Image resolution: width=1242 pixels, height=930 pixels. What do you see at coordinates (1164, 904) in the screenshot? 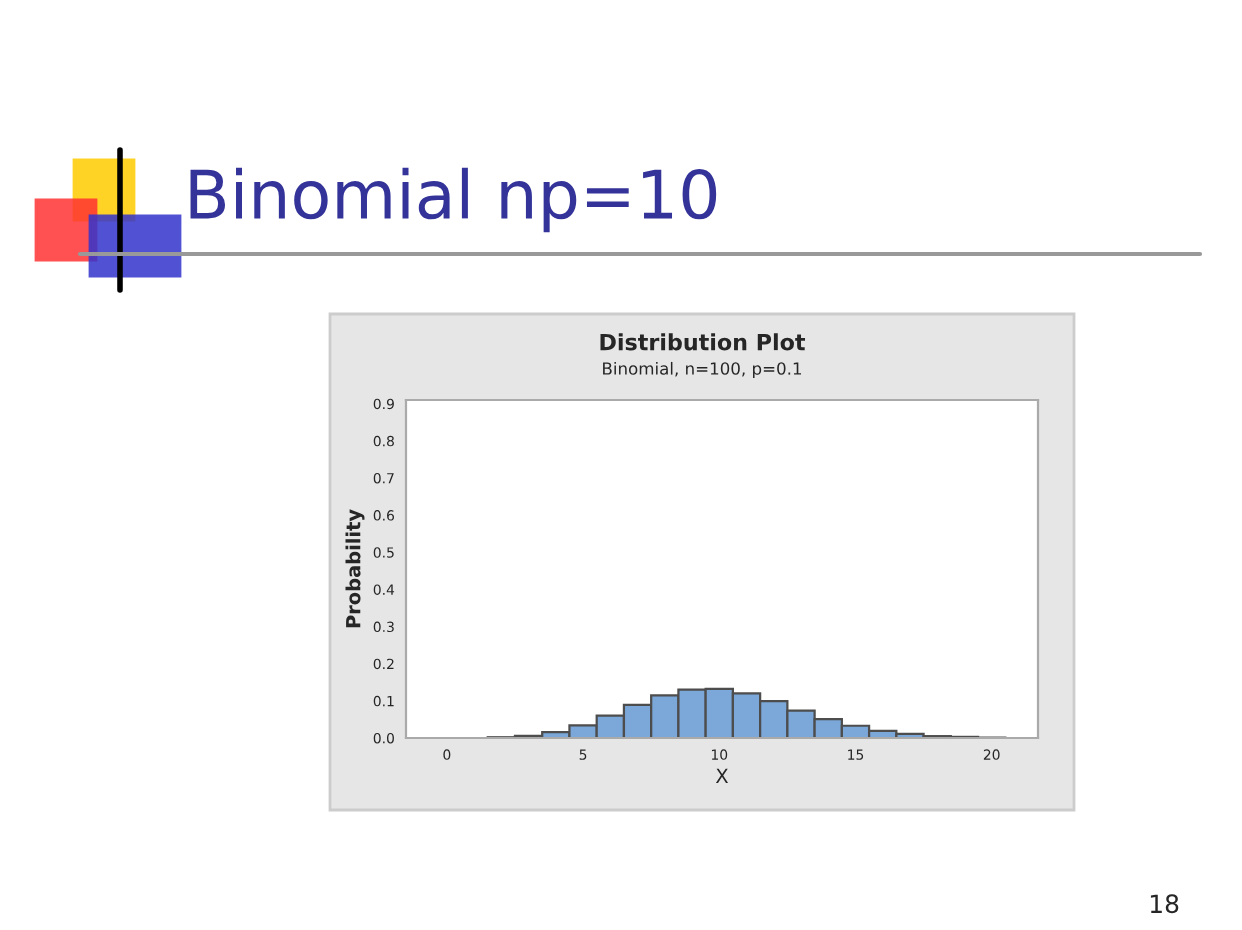
I see `text: 18` at bounding box center [1164, 904].